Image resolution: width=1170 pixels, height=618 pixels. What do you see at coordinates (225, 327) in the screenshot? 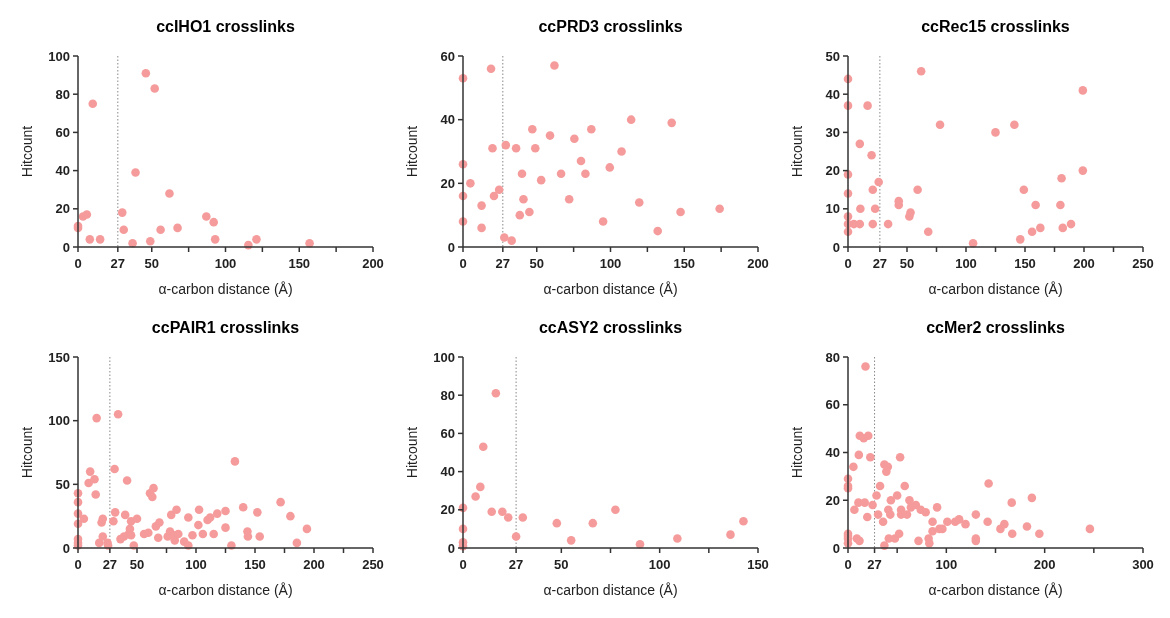
I see `chart-title: ccPAIR1 crosslinks` at bounding box center [225, 327].